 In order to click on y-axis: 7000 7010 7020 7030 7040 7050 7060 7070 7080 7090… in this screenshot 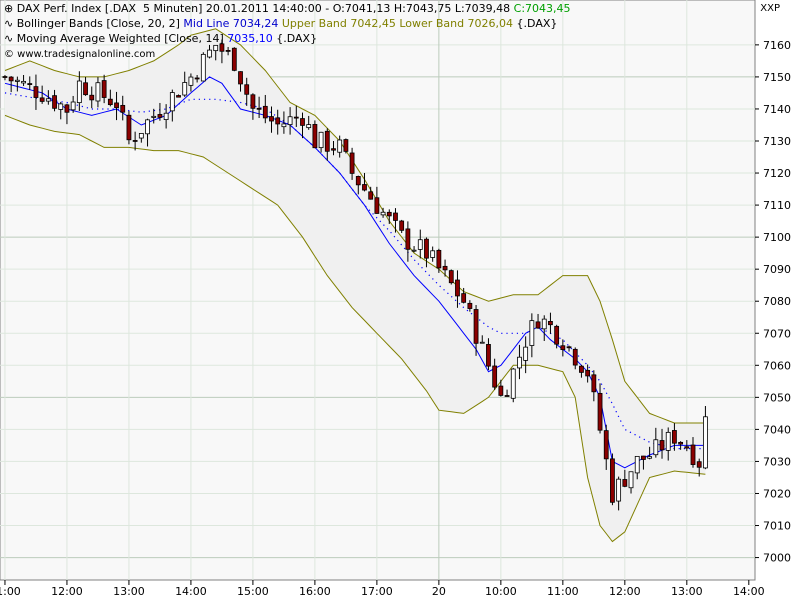, I will do `click(773, 302)`.